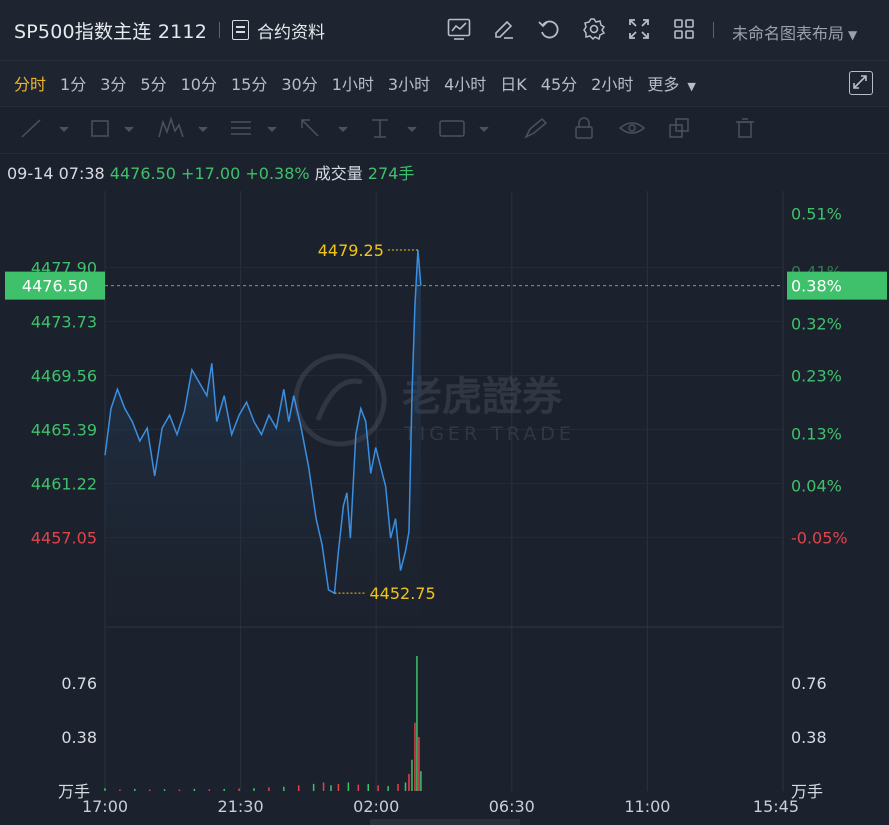 The height and width of the screenshot is (825, 889). What do you see at coordinates (816, 485) in the screenshot?
I see `y-tick-right: 0.04%` at bounding box center [816, 485].